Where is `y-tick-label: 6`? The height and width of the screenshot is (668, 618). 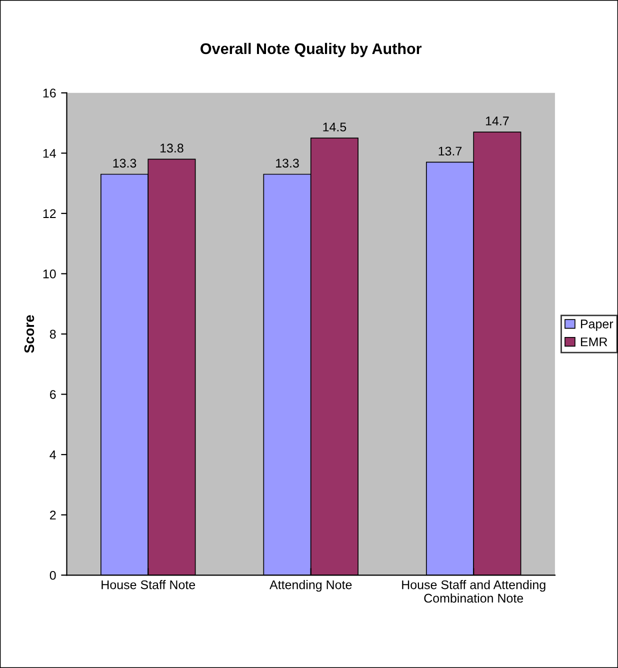 y-tick-label: 6 is located at coordinates (53, 394).